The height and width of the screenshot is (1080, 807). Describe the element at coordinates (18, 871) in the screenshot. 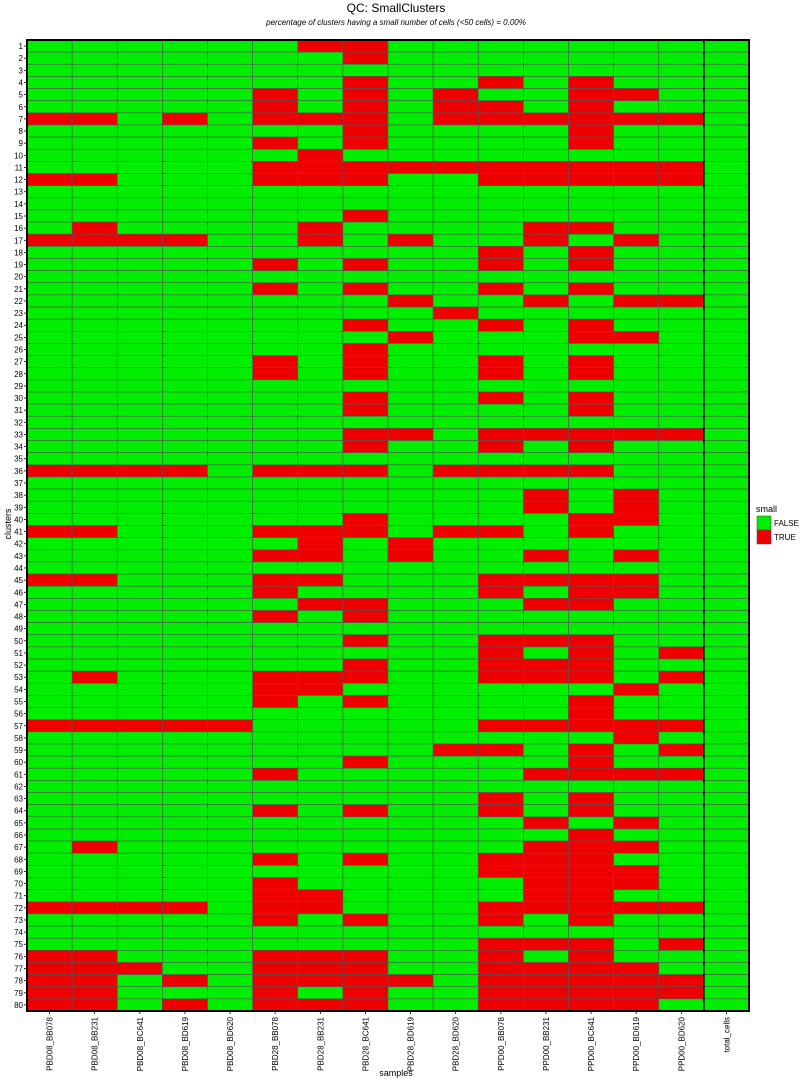

I see `y-tick-label: 69` at that location.